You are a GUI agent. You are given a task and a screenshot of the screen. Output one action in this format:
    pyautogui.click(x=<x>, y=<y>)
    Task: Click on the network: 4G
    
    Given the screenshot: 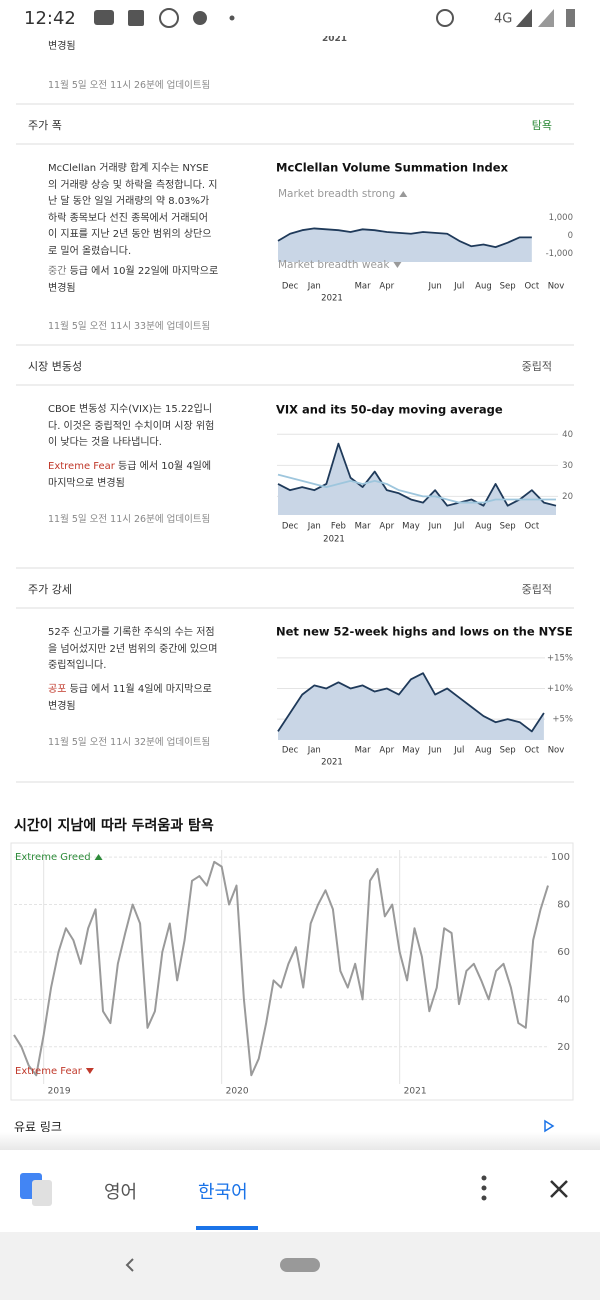 What is the action you would take?
    pyautogui.click(x=503, y=19)
    